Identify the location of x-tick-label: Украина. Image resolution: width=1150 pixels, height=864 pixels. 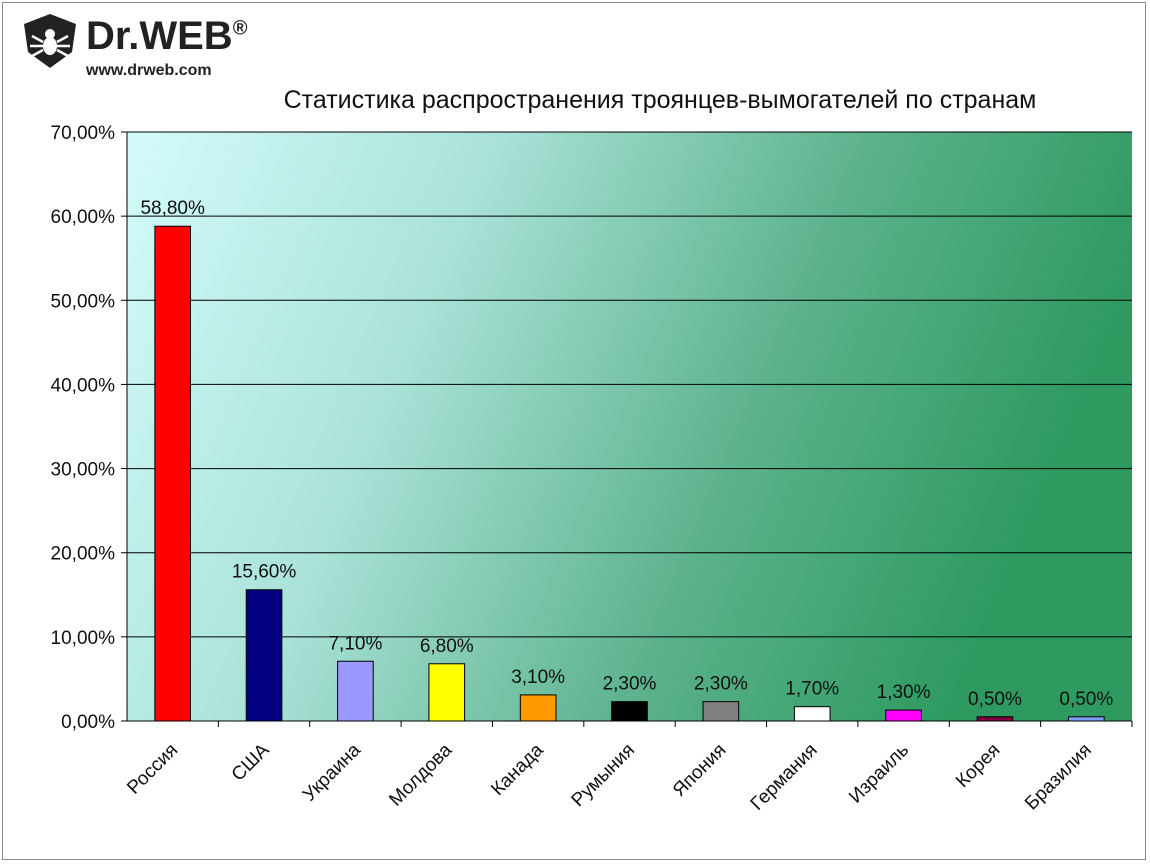
(332, 772).